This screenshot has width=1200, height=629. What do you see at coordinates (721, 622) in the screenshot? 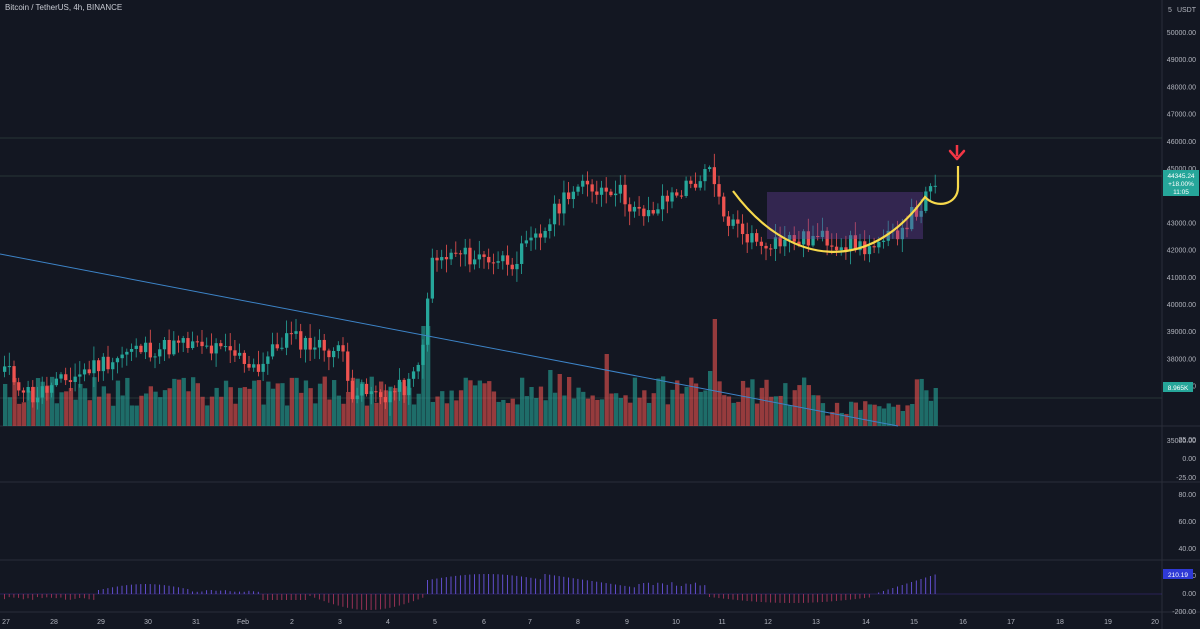
I see `time-tick-label: 11` at bounding box center [721, 622].